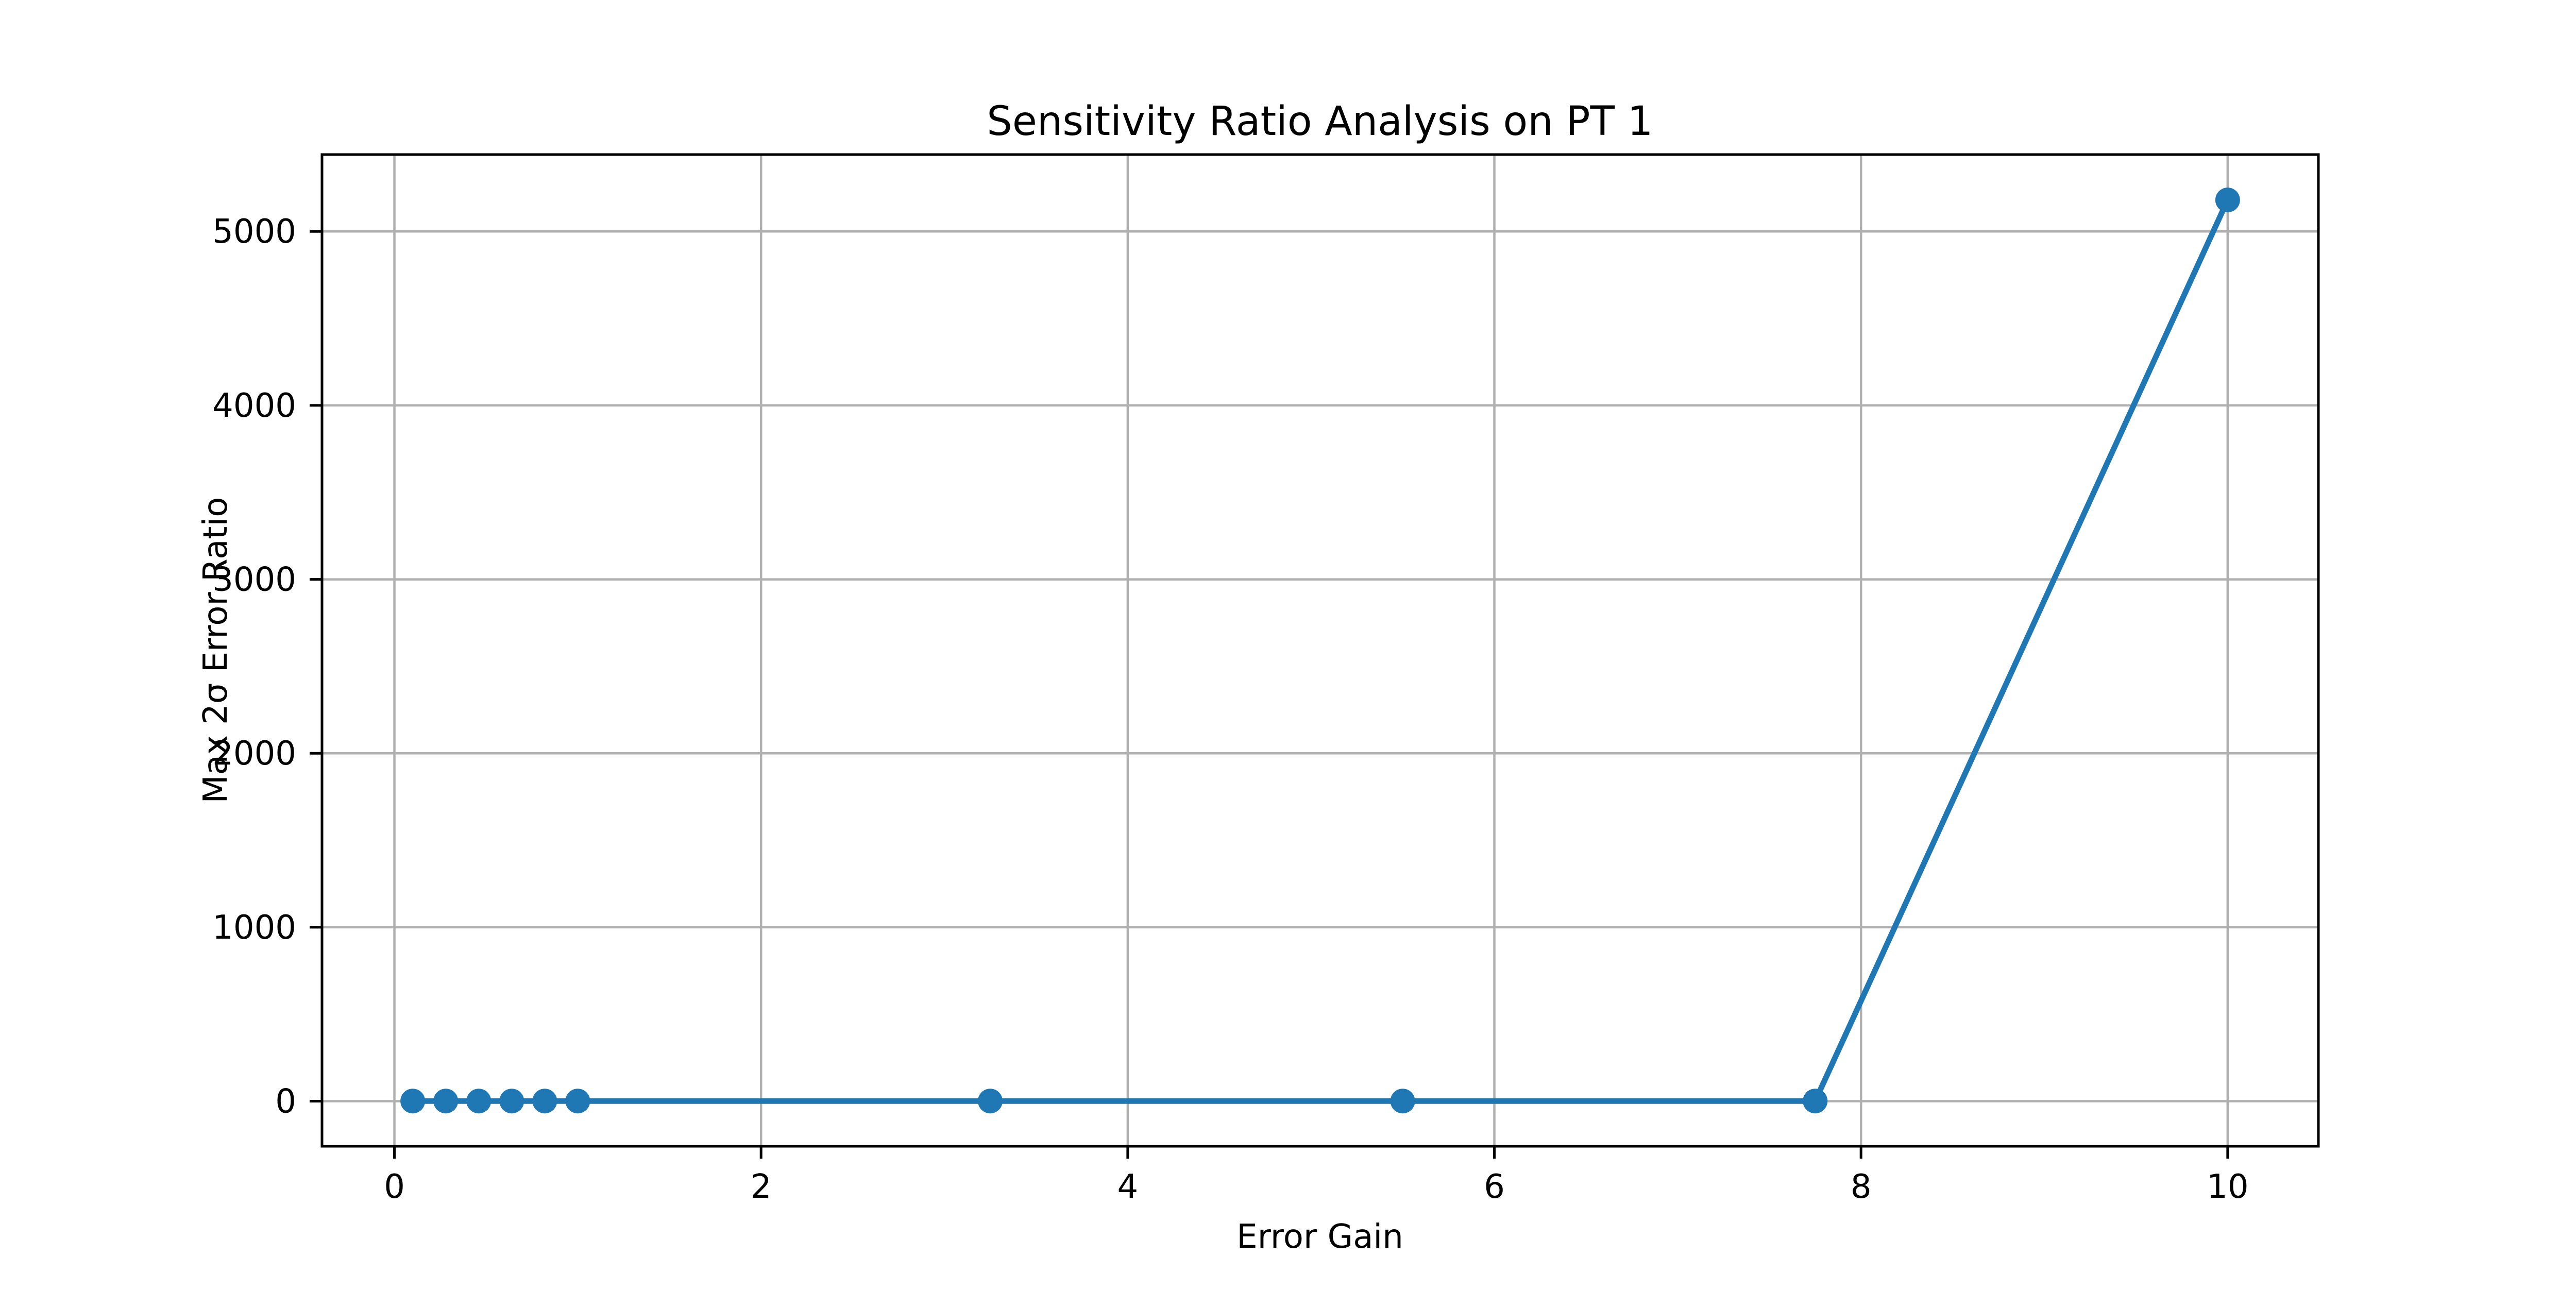 The image size is (2576, 1290). I want to click on y-tick-label: 5000, so click(254, 232).